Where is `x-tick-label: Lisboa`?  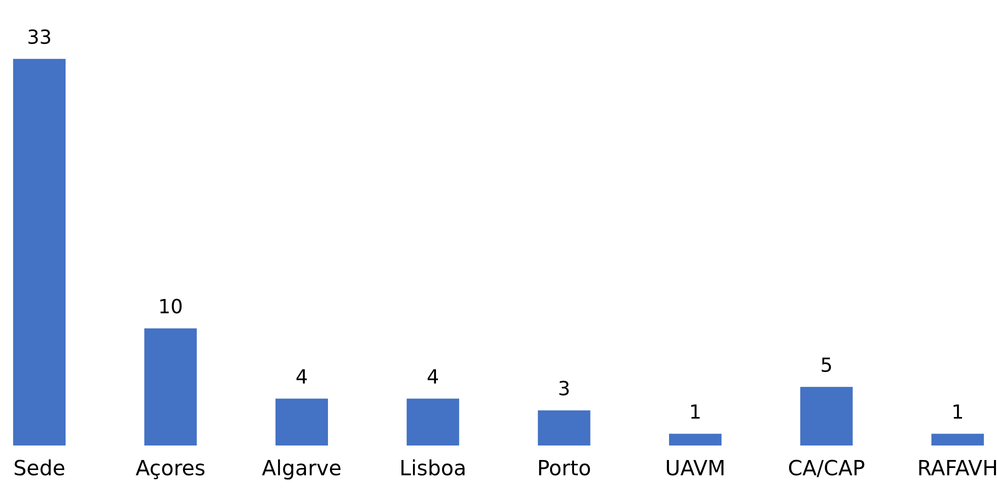
x-tick-label: Lisboa is located at coordinates (433, 467).